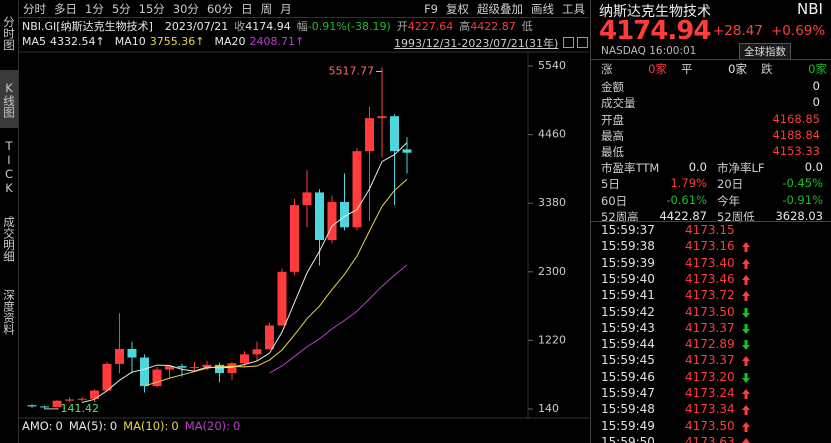 This screenshot has width=831, height=443. Describe the element at coordinates (697, 167) in the screenshot. I see `stat-value: 0.0` at that location.